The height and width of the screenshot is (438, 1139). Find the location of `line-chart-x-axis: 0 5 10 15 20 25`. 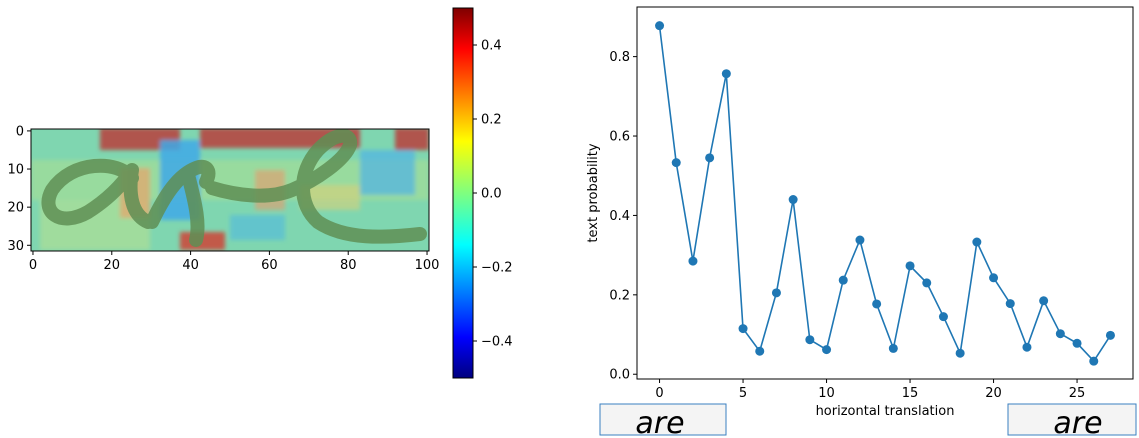

line-chart-x-axis: 0 5 10 15 20 25 is located at coordinates (870, 390).